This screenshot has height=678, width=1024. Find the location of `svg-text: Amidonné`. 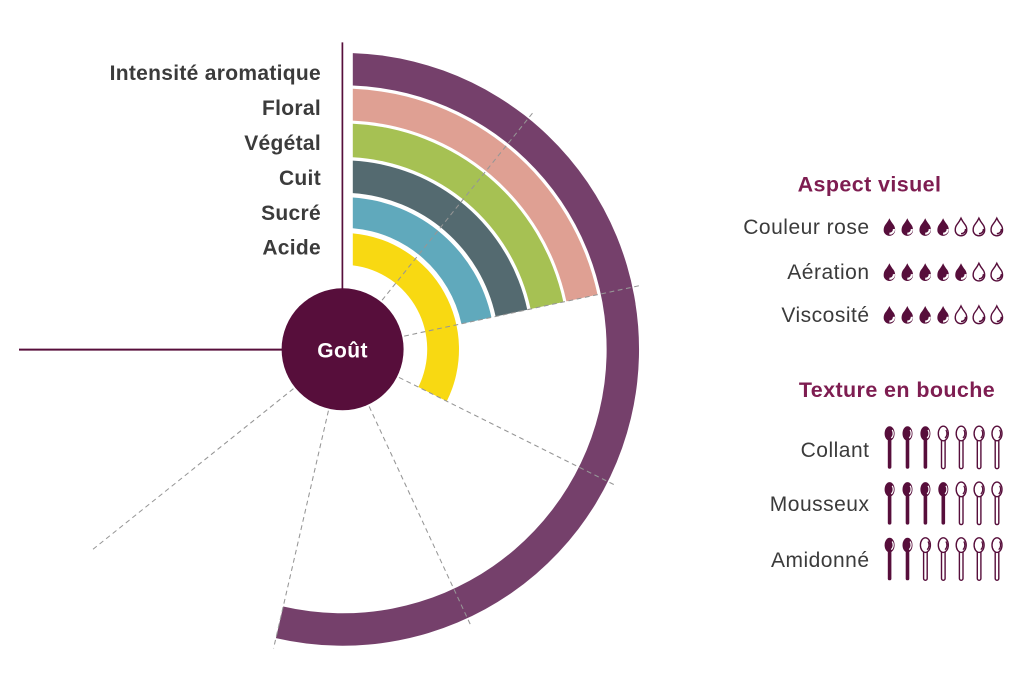

svg-text: Amidonné is located at coordinates (820, 560).